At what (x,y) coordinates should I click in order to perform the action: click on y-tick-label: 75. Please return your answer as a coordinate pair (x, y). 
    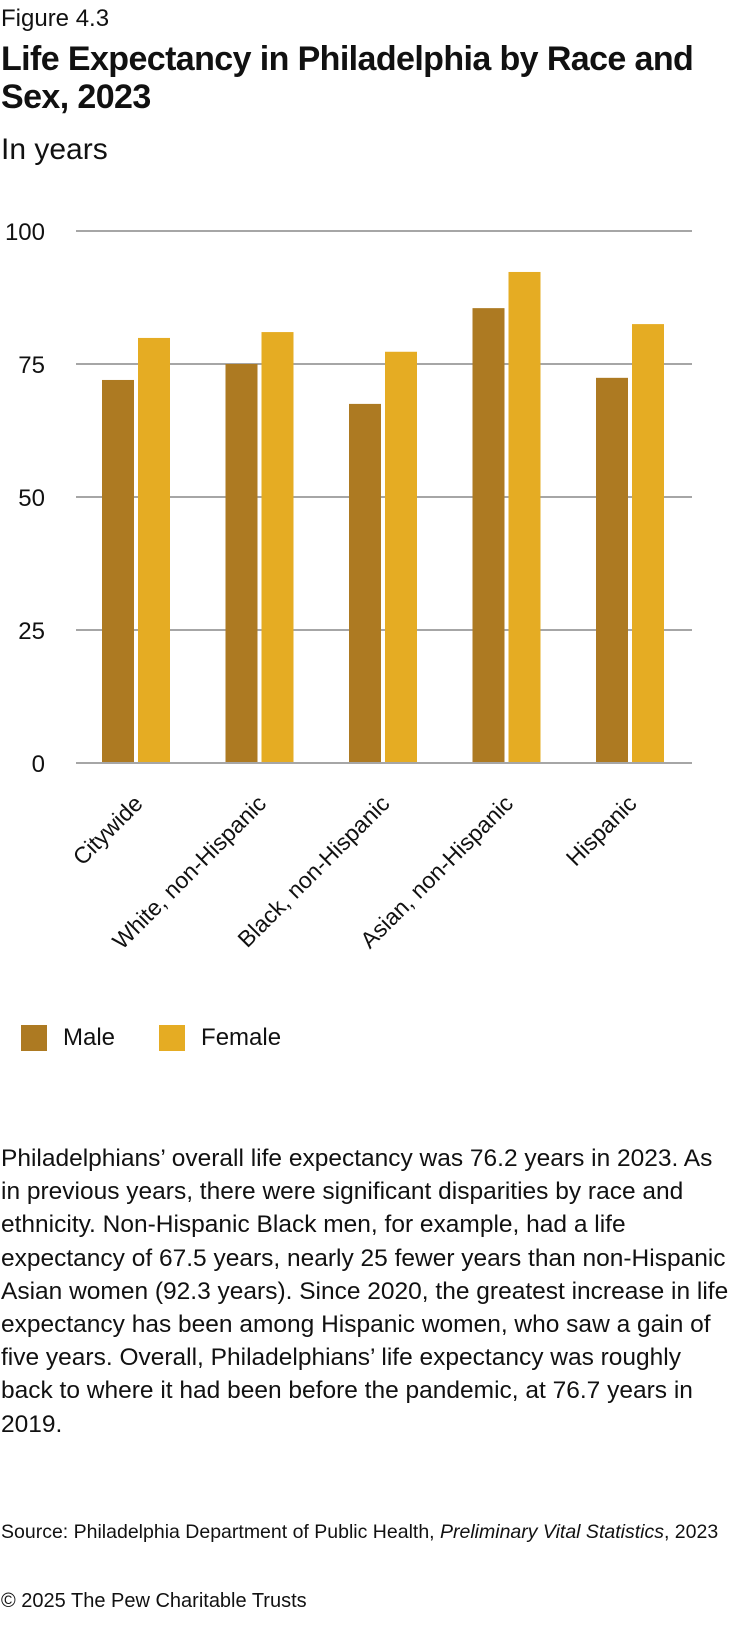
    Looking at the image, I should click on (31, 365).